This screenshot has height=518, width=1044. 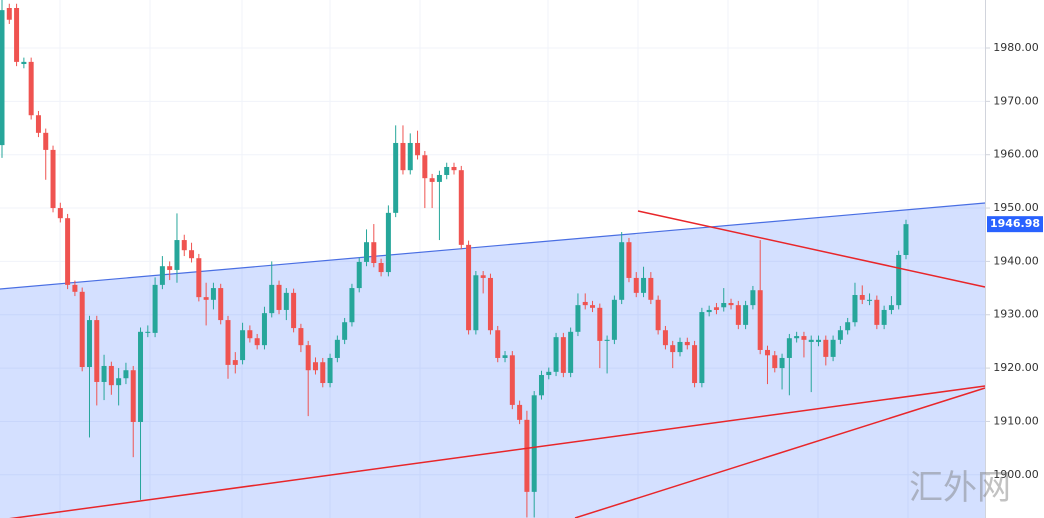 I want to click on y-tick-label: 1980.00, so click(x=1016, y=47).